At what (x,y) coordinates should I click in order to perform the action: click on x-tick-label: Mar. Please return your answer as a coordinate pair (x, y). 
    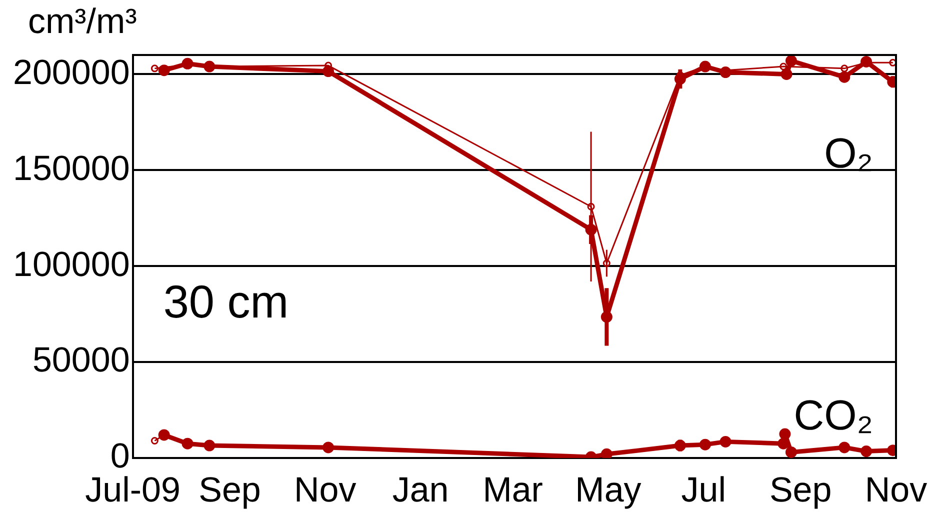
    Looking at the image, I should click on (513, 490).